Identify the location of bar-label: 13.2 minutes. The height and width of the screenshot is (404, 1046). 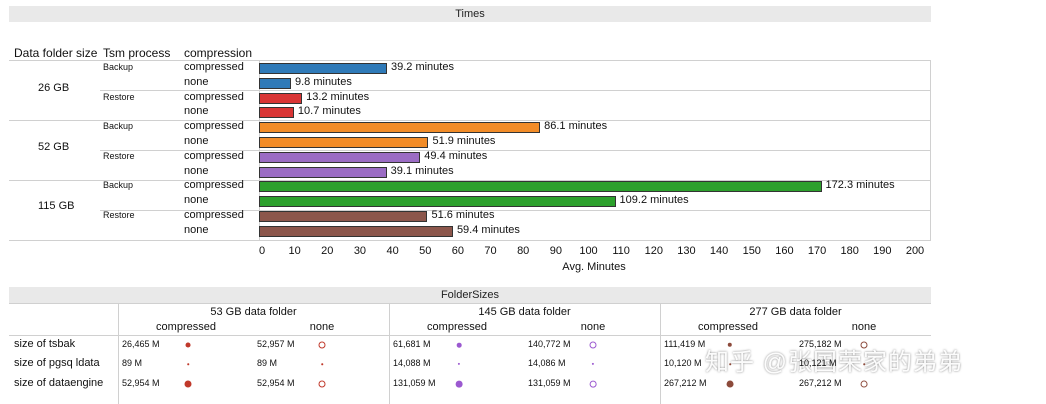
(338, 96).